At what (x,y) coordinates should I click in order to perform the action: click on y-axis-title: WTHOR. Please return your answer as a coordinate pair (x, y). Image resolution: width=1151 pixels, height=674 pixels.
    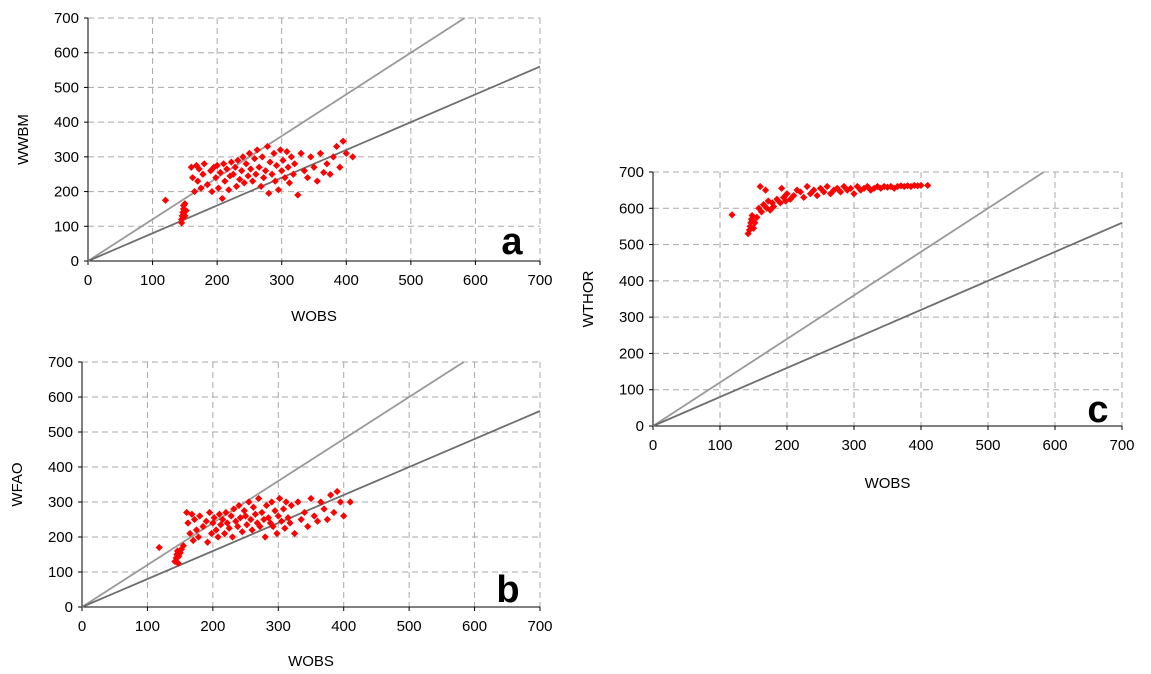
    Looking at the image, I should click on (588, 299).